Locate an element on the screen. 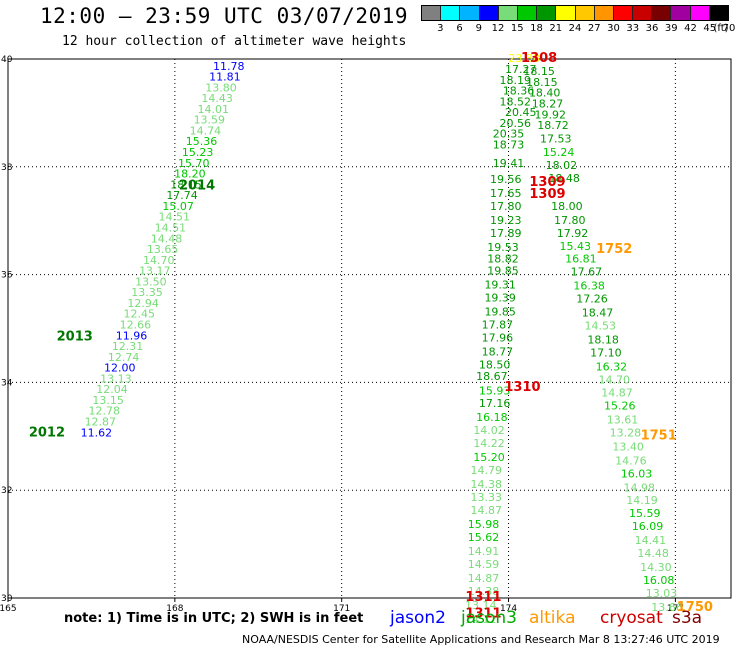 The width and height of the screenshot is (740, 650). wave-height-value: 14.38 is located at coordinates (484, 591).